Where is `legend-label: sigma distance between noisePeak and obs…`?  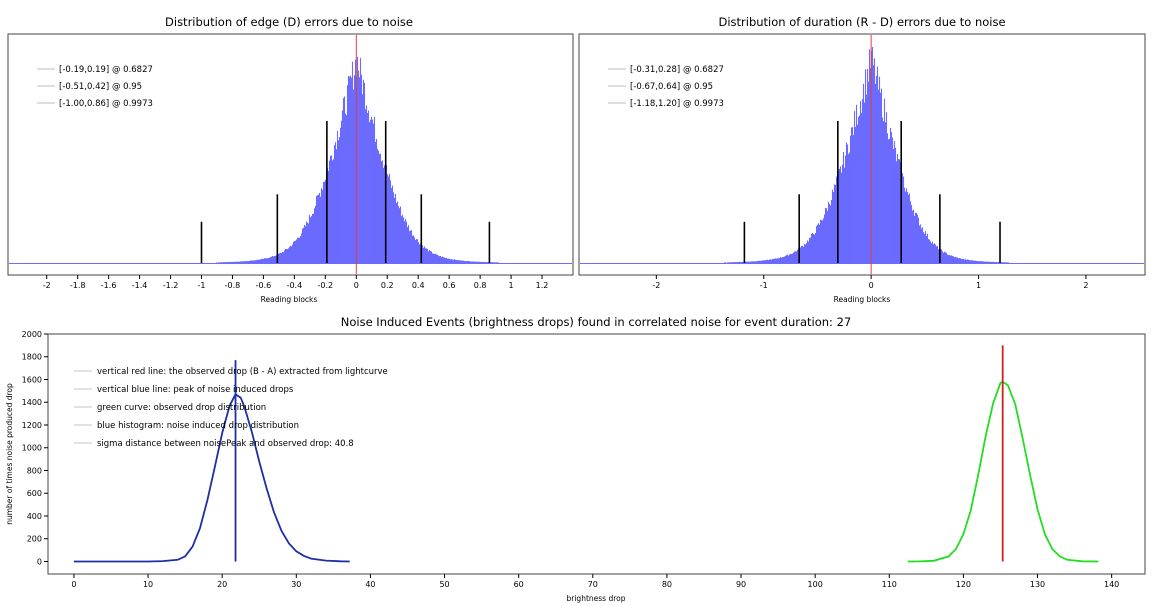
legend-label: sigma distance between noisePeak and obs… is located at coordinates (225, 444).